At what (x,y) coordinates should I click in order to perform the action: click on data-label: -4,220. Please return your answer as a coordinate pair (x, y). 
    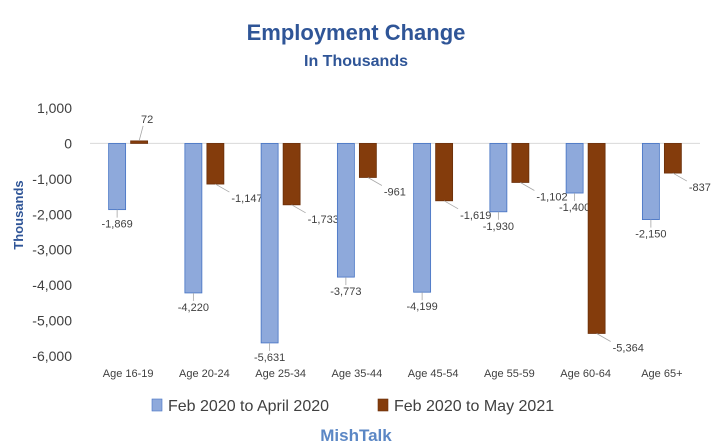
    Looking at the image, I should click on (193, 308).